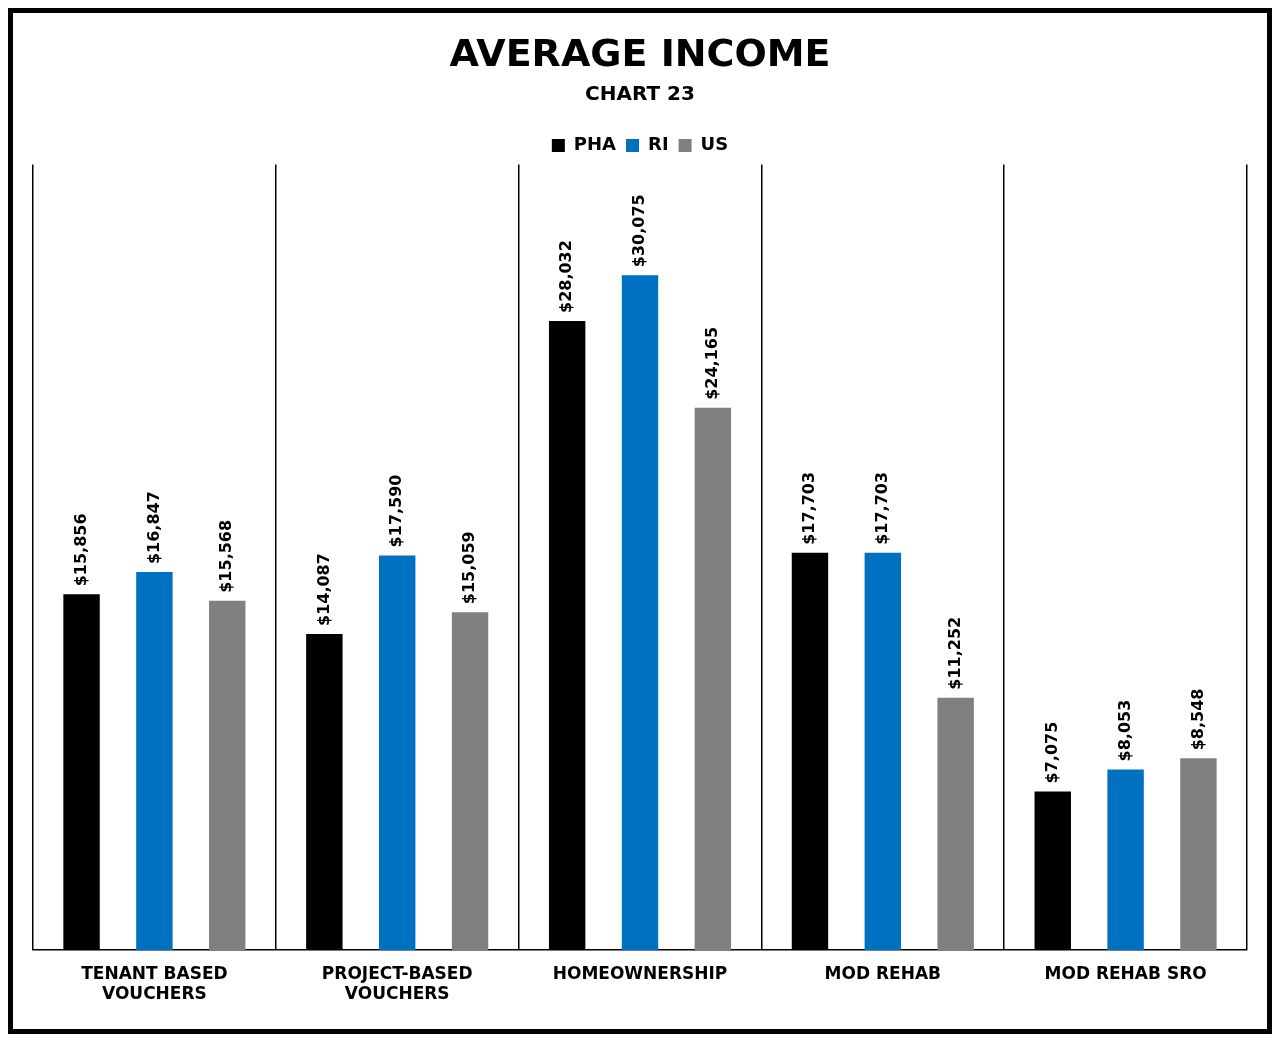 This screenshot has width=1280, height=1042. I want to click on chart-title: AVERAGE INCOME, so click(640, 52).